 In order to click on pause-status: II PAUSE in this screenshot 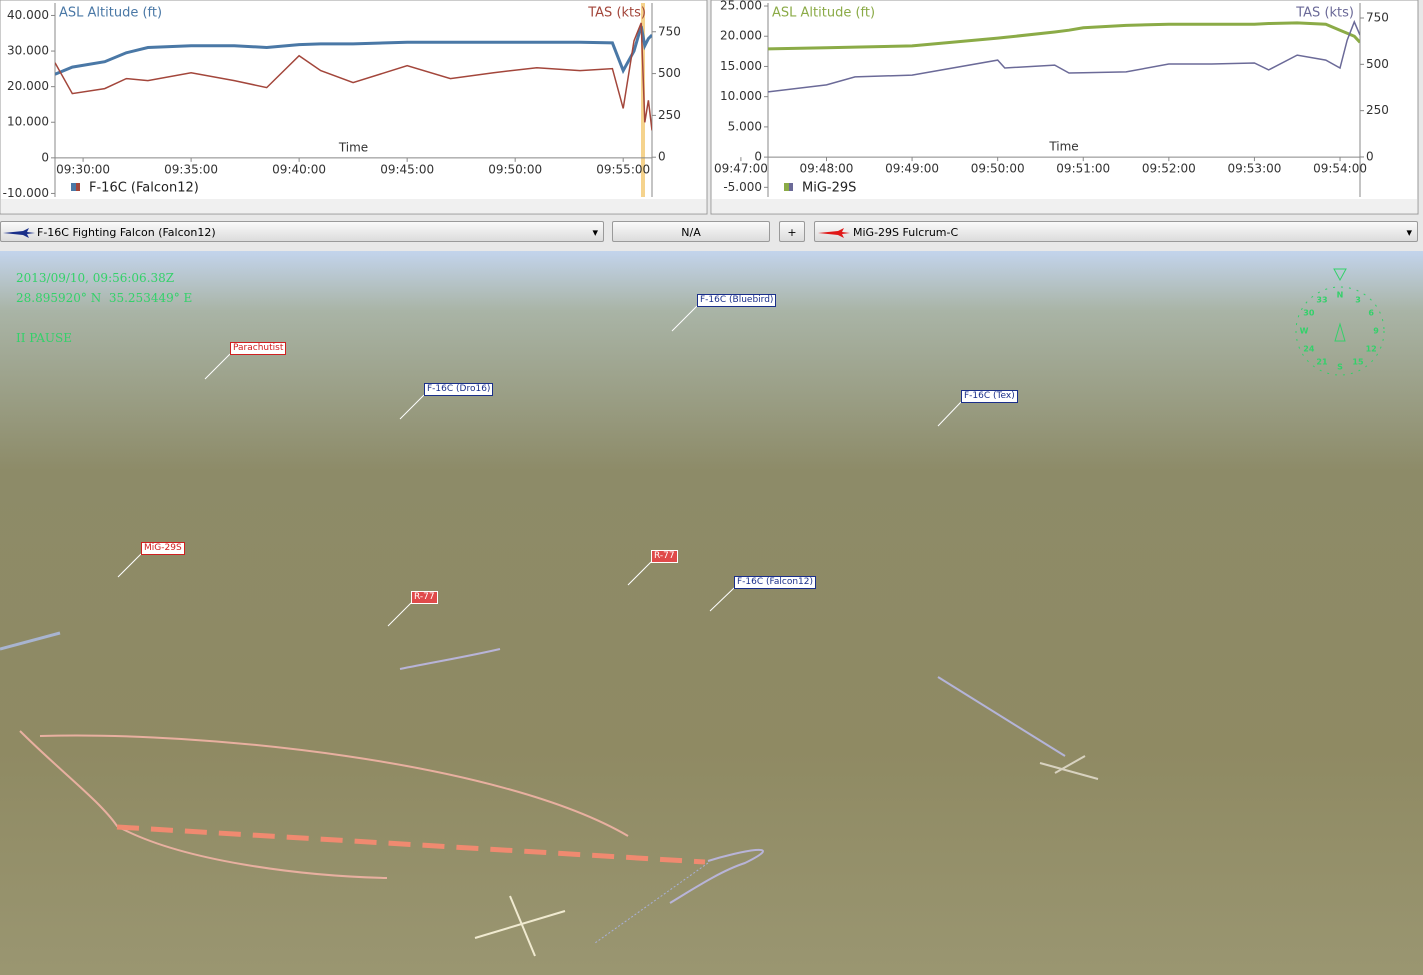, I will do `click(44, 338)`.